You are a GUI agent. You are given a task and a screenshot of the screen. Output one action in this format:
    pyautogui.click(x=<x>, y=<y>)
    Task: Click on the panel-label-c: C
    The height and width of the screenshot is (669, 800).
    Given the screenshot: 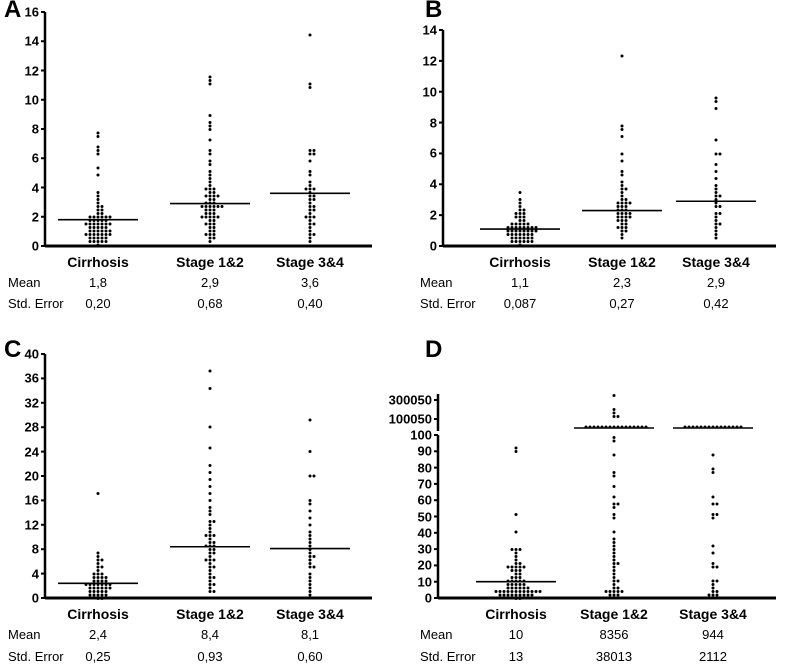 What is the action you would take?
    pyautogui.click(x=13, y=349)
    